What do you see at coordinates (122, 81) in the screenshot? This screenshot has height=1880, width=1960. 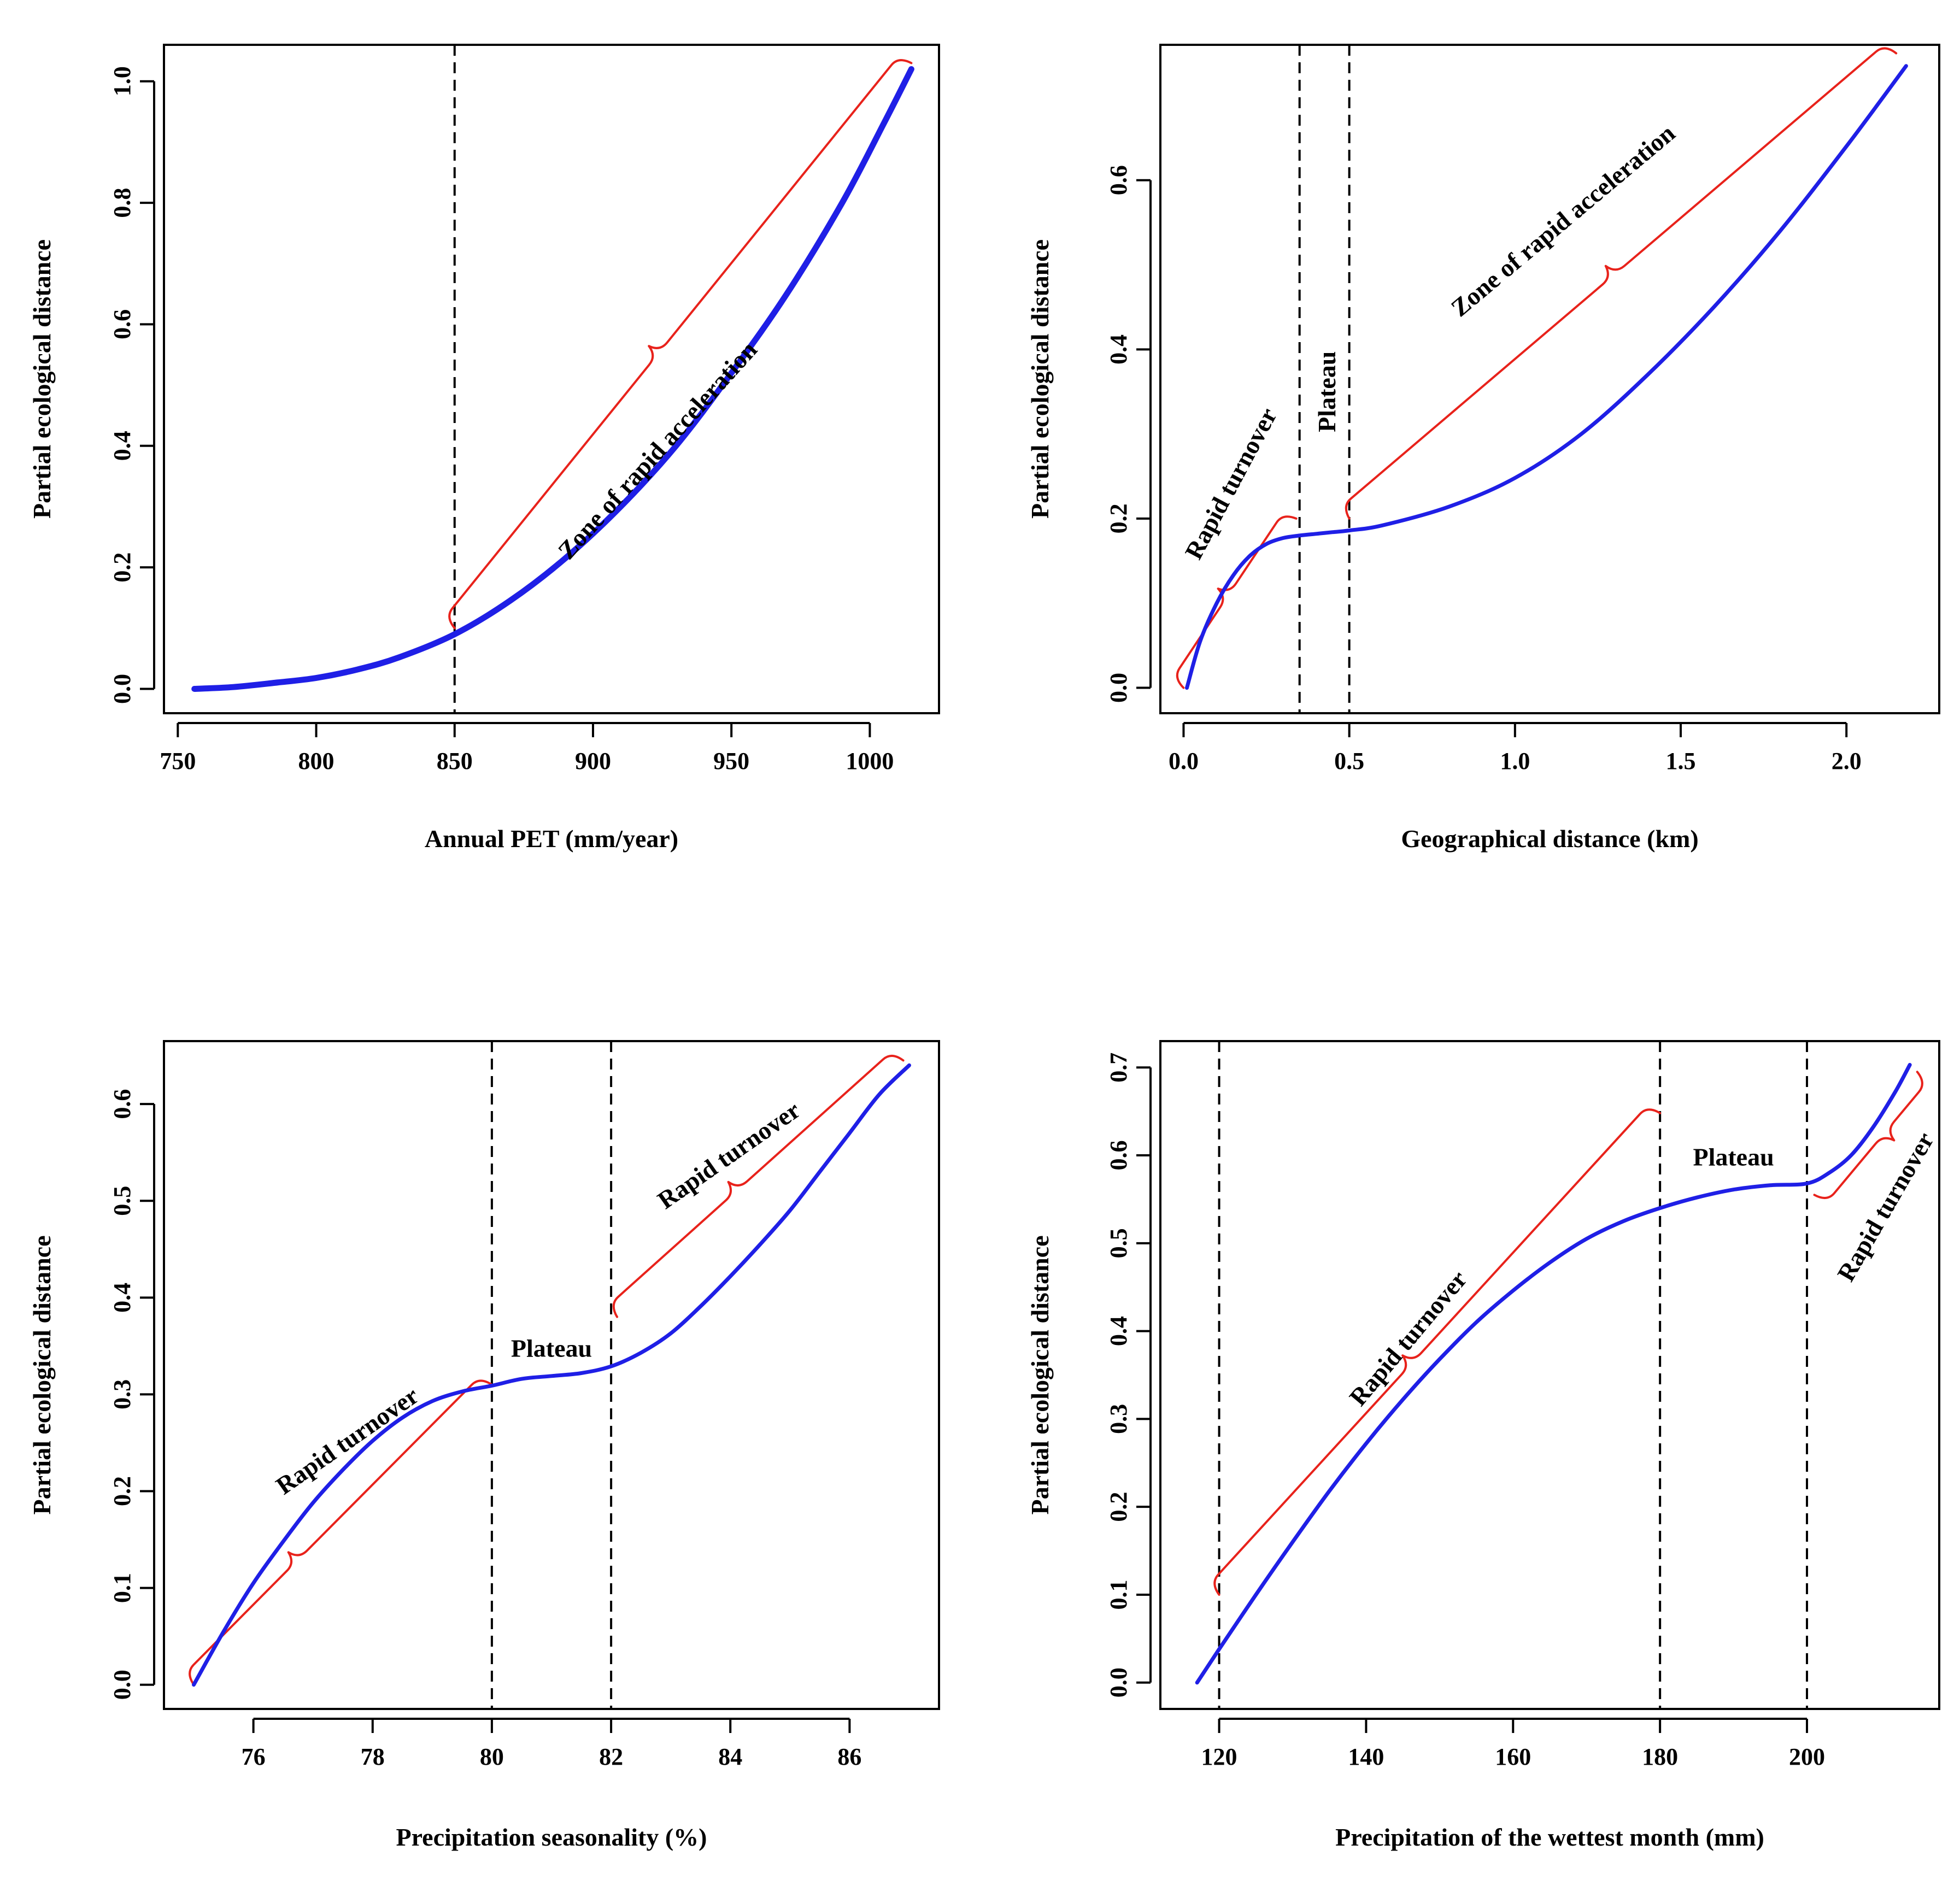 I see `y-tick-label: 1.0` at bounding box center [122, 81].